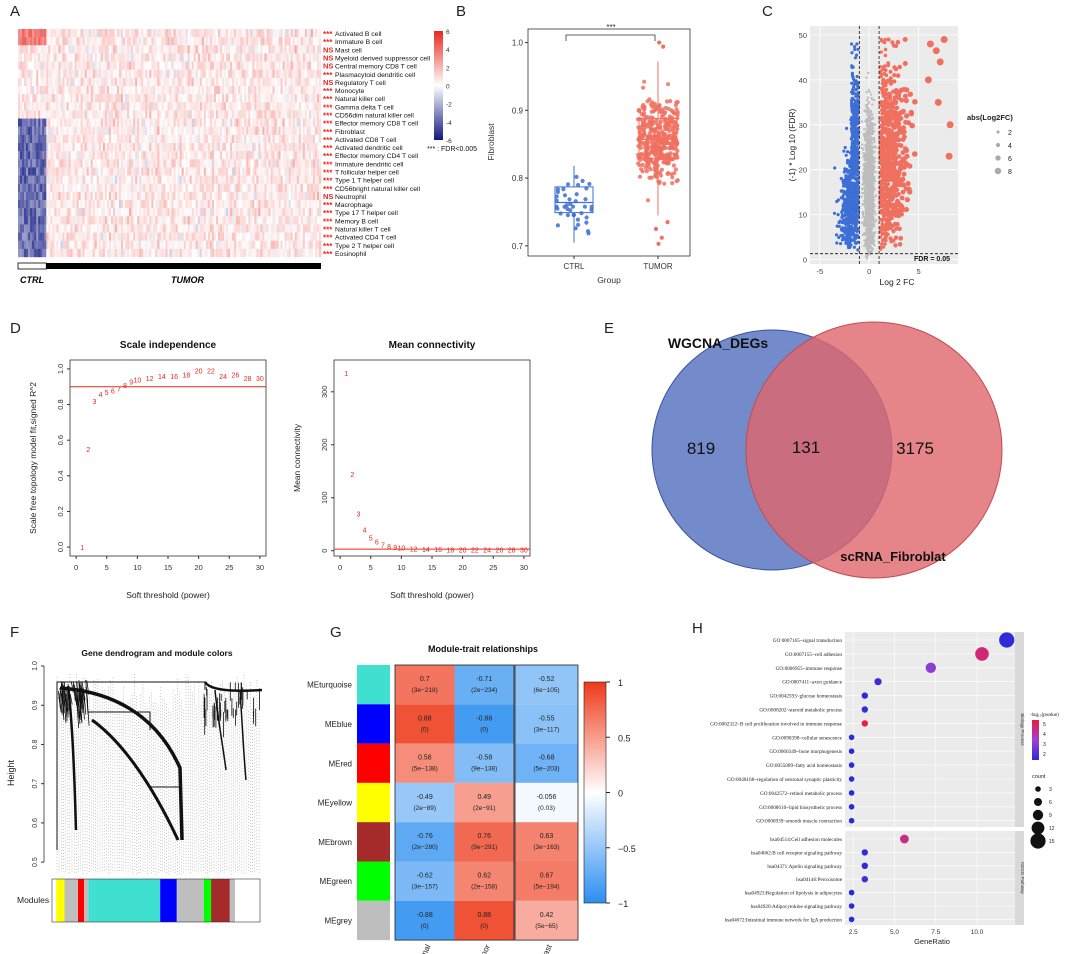 The height and width of the screenshot is (954, 1065). I want to click on panel-letter-g: G, so click(336, 632).